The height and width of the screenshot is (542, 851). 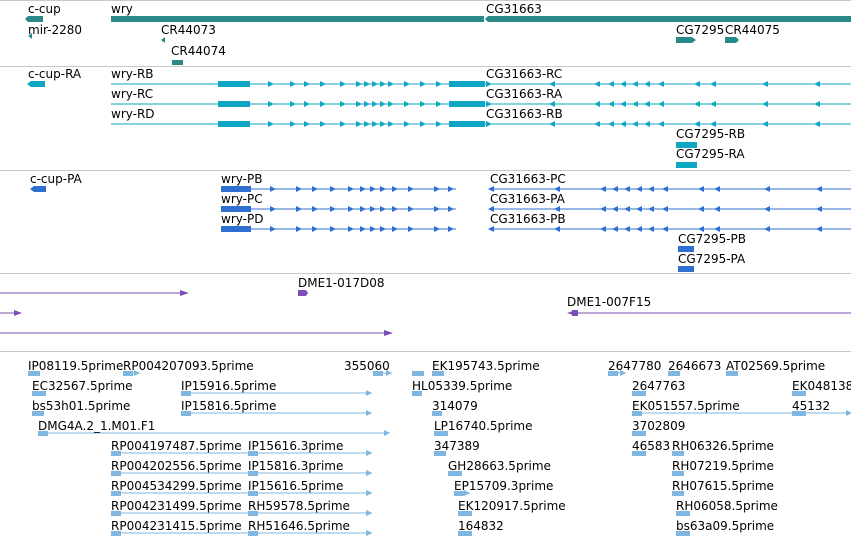 I want to click on est-label: EK048138, so click(x=821, y=386).